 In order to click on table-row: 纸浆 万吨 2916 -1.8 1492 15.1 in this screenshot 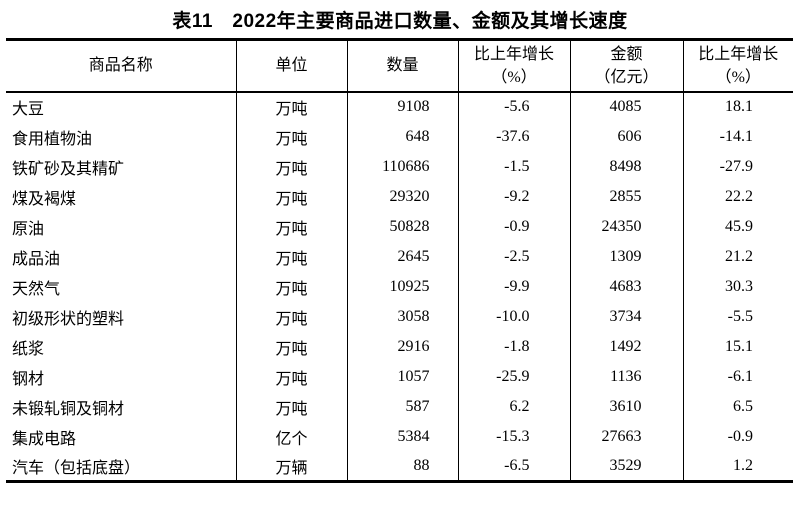, I will do `click(399, 346)`.